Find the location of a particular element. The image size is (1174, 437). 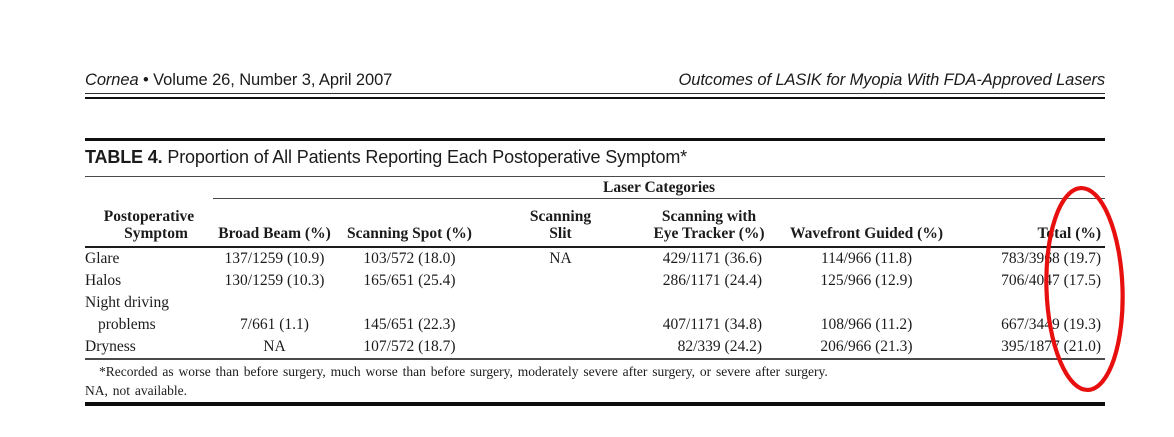

table-cell: 137/1259 (10.9) is located at coordinates (274, 258).